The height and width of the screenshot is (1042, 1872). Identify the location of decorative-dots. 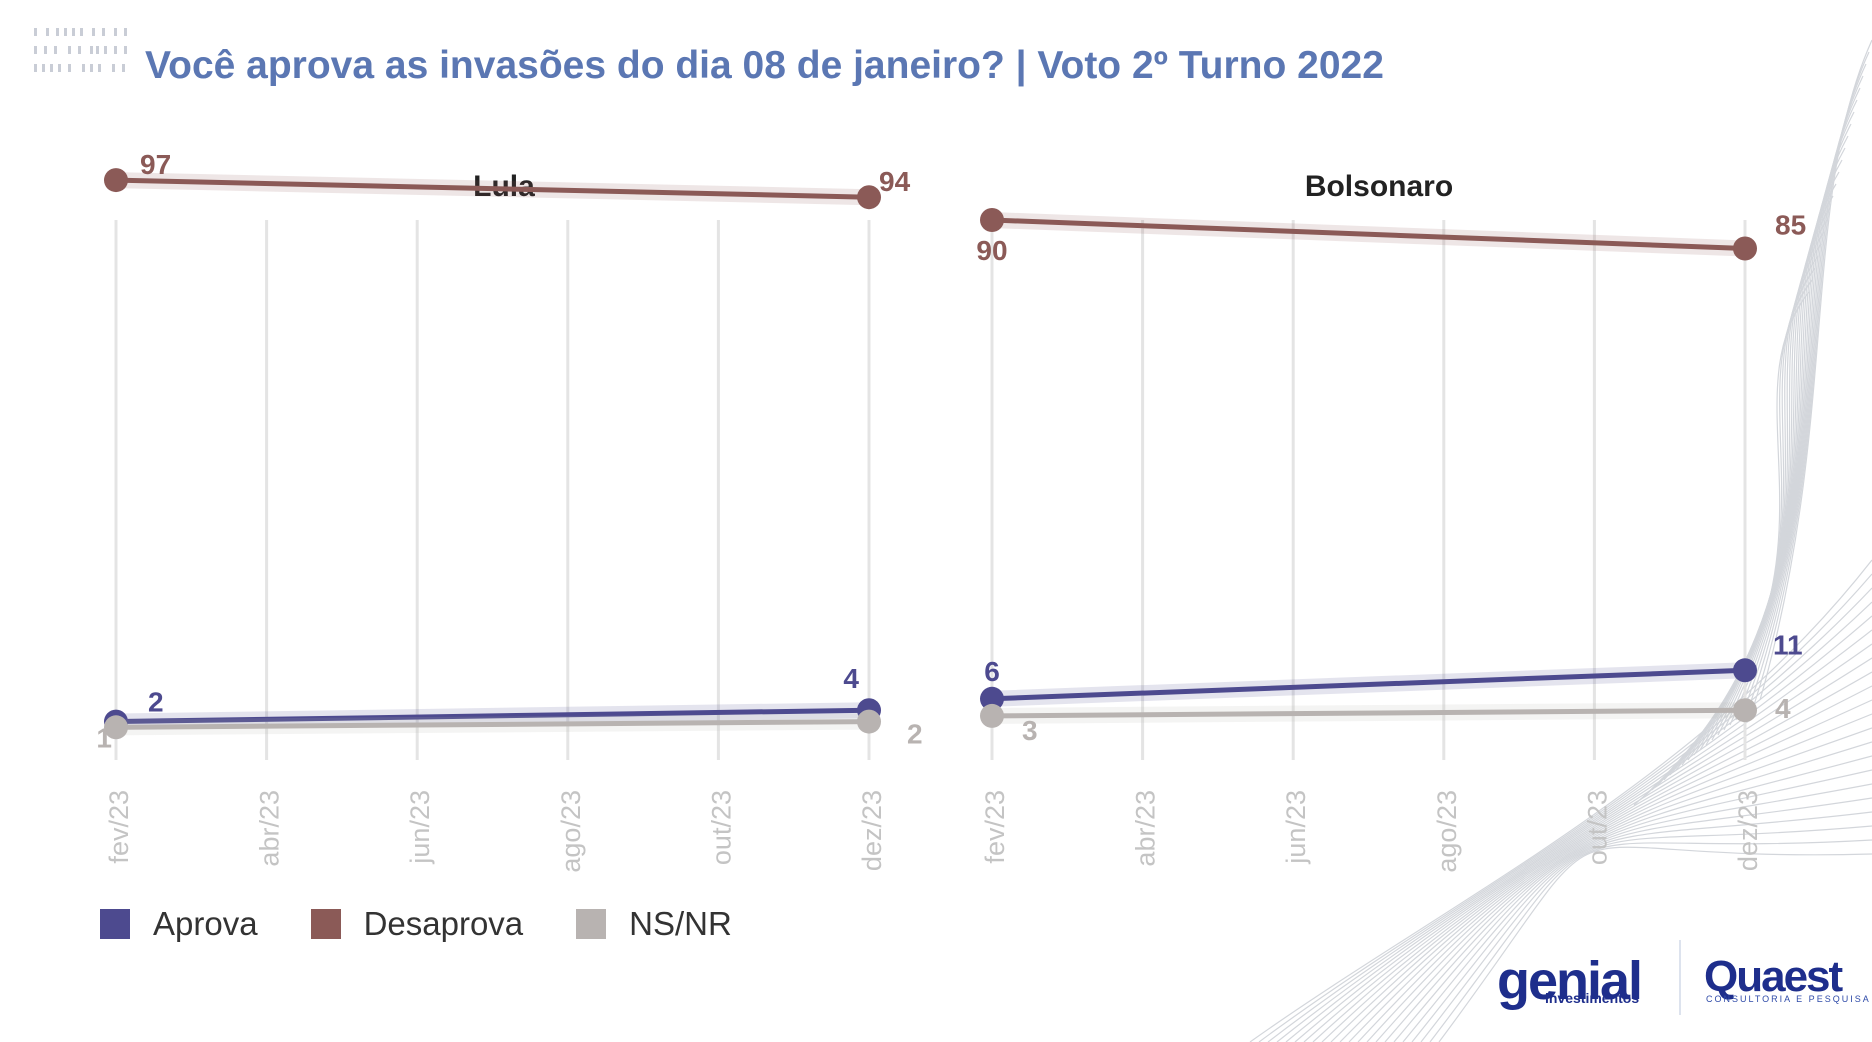
(80, 50).